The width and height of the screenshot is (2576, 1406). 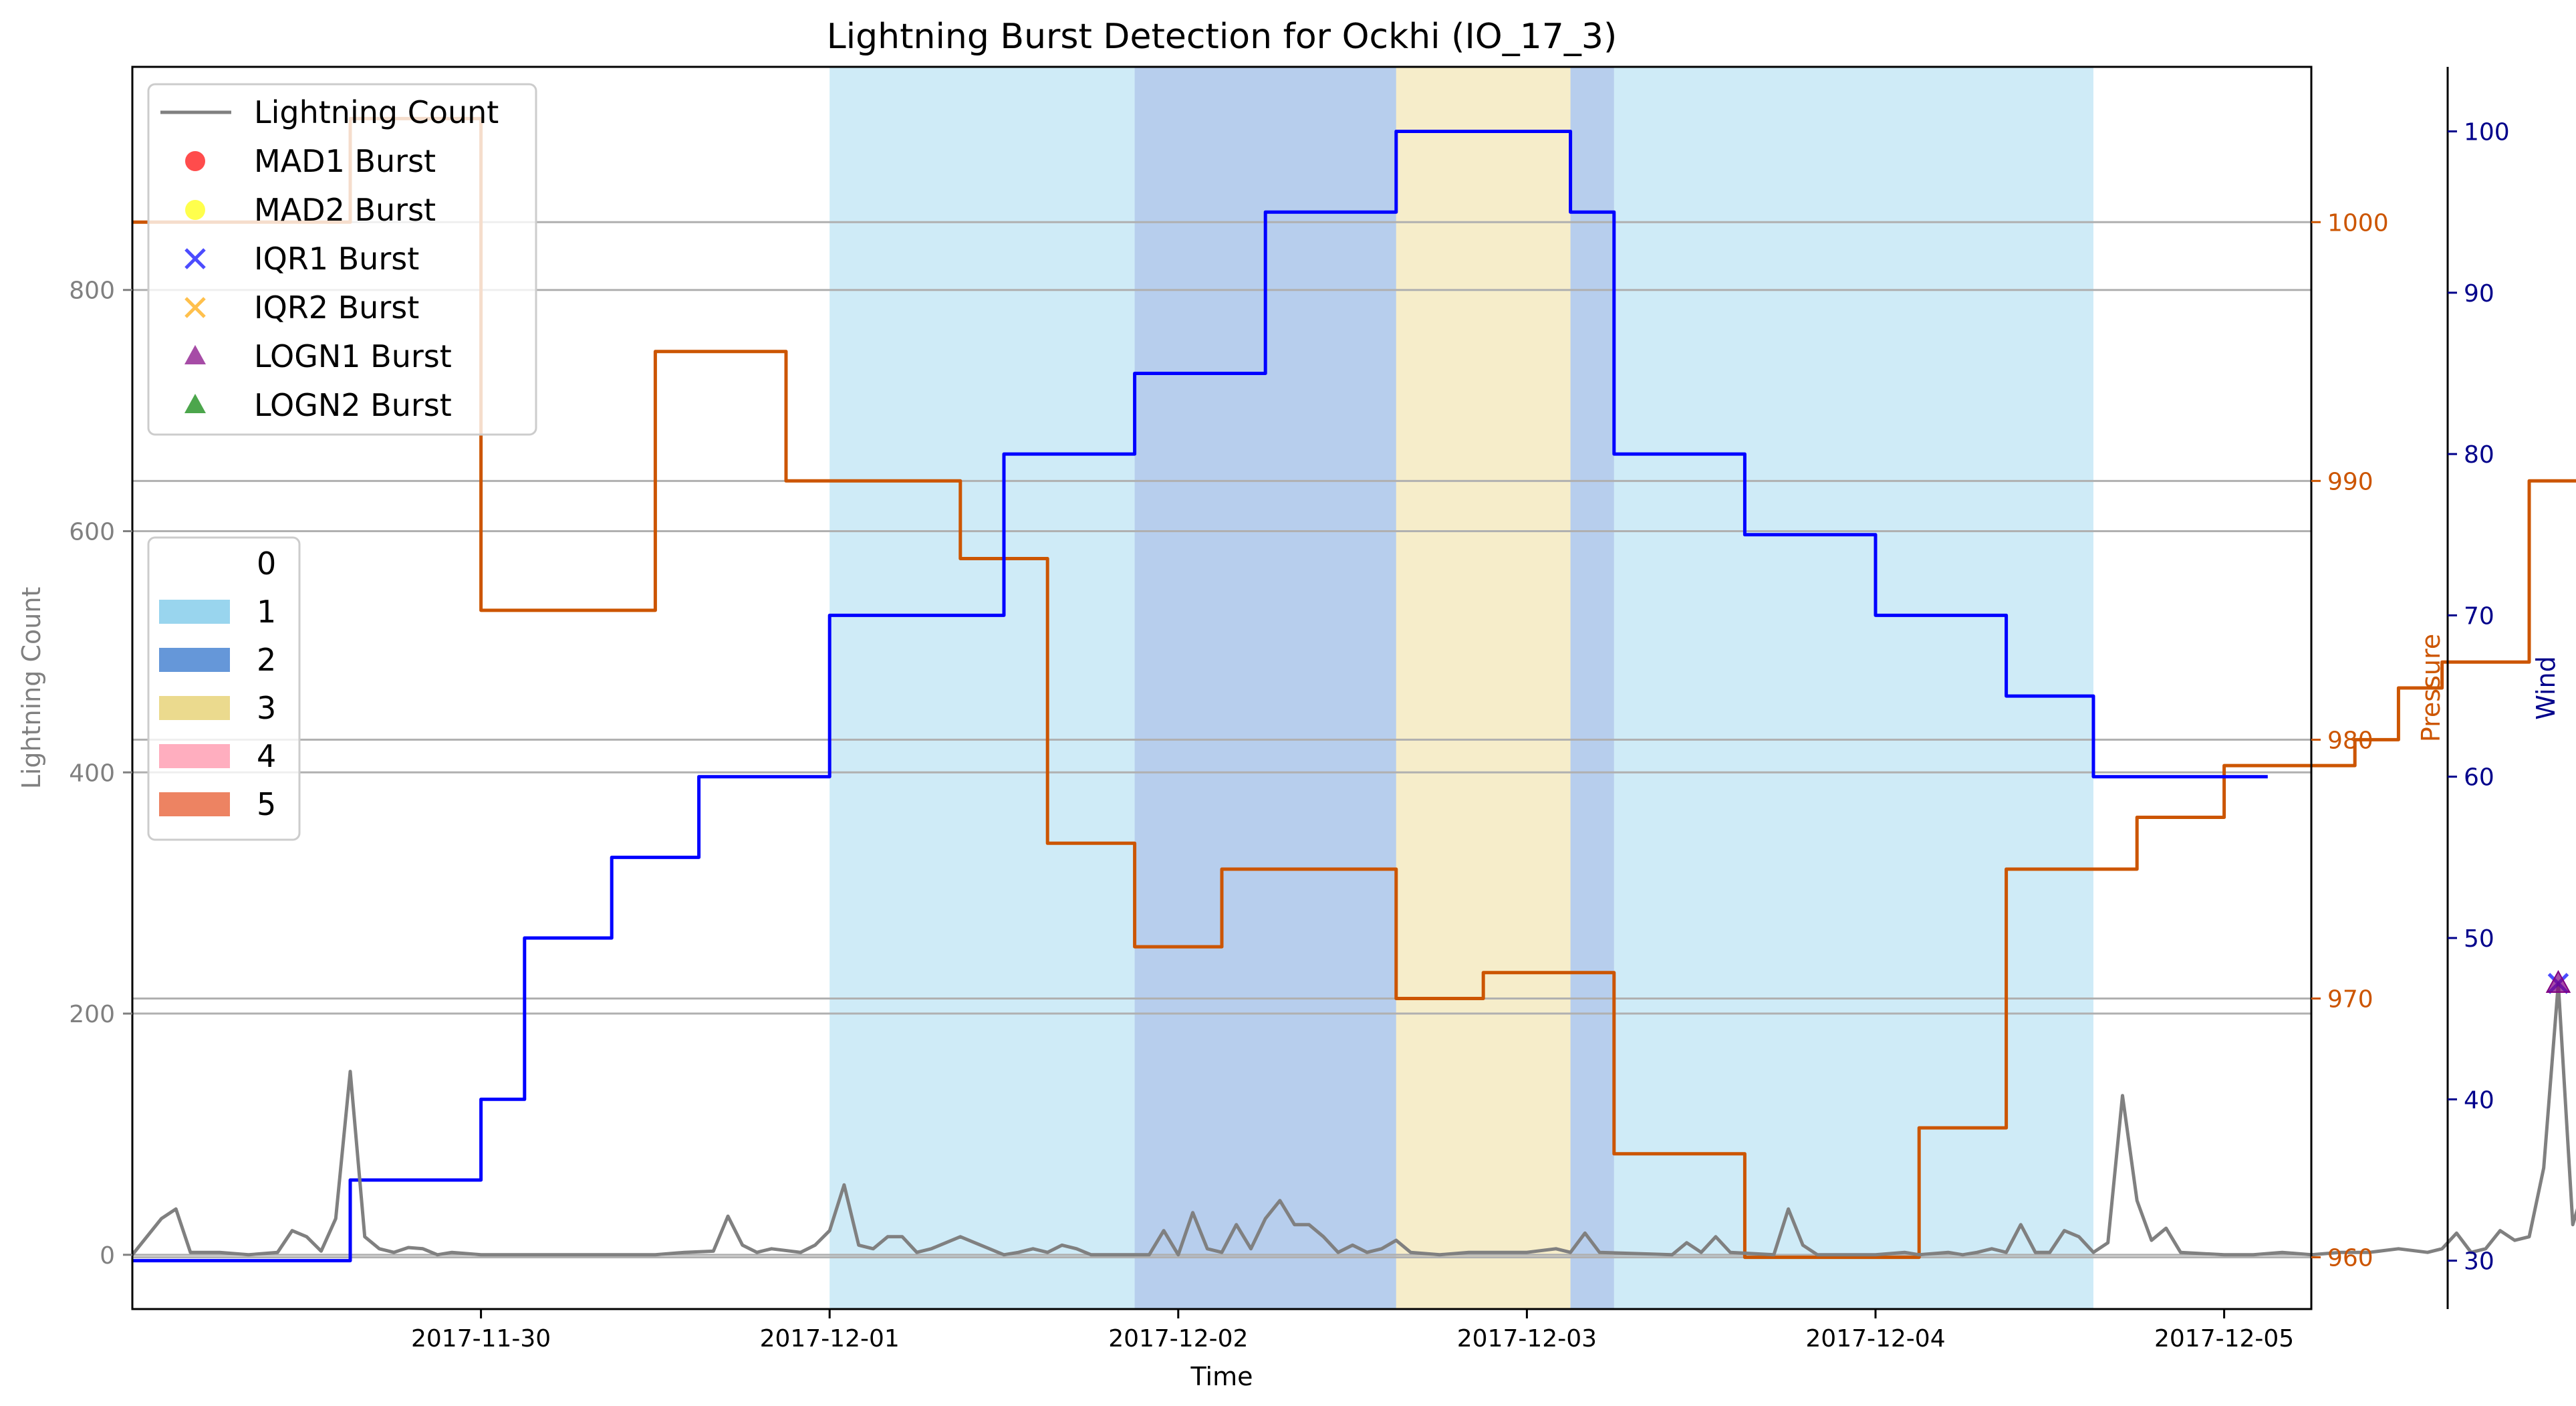 What do you see at coordinates (2350, 740) in the screenshot?
I see `pressure-axis-tick-label: 980` at bounding box center [2350, 740].